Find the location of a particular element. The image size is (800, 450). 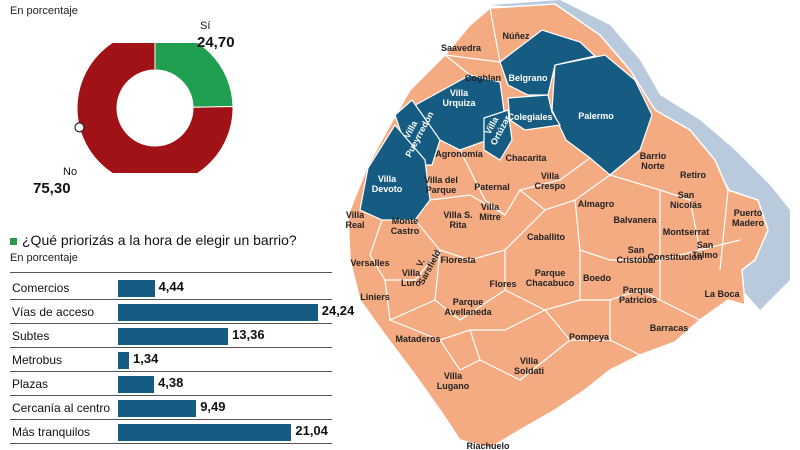

map-label: Coghlan is located at coordinates (483, 78).